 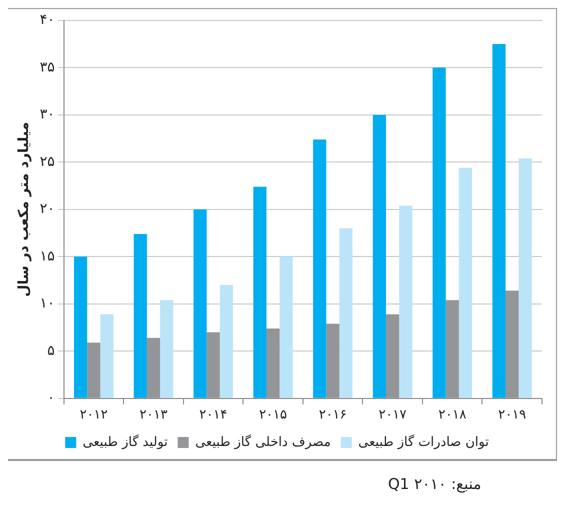 I want to click on x-tick-label: ۲۰۱۵, so click(x=273, y=415).